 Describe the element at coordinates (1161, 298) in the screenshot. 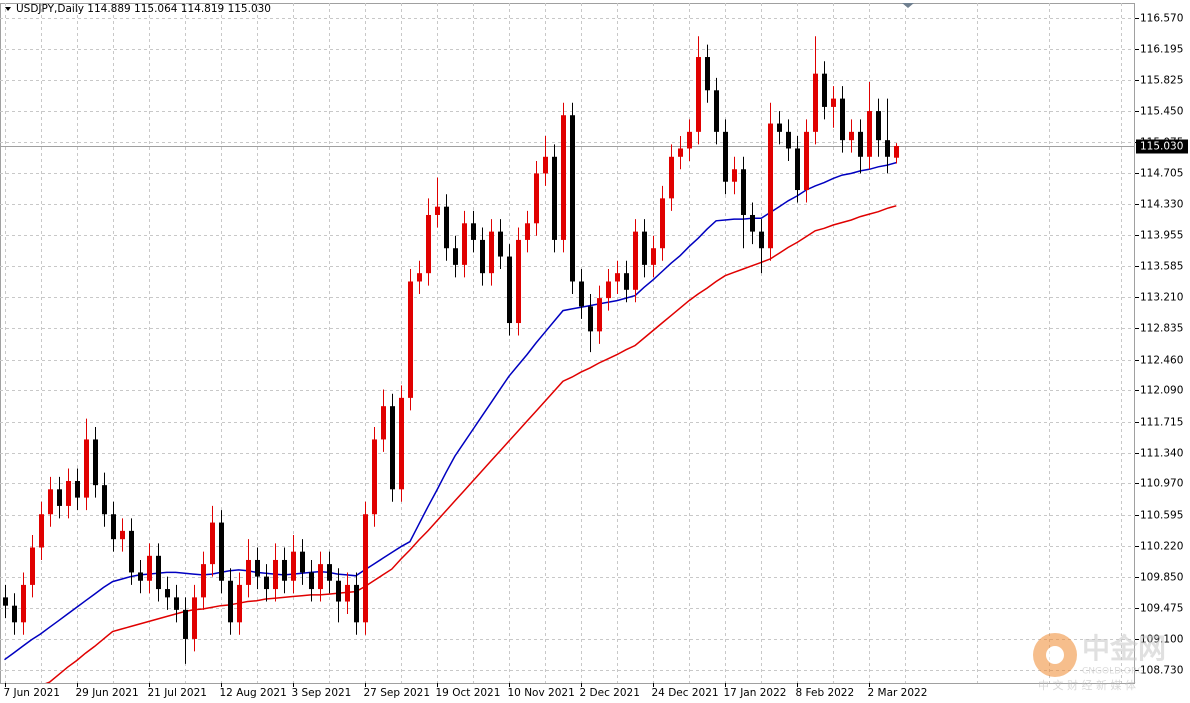

I see `y-tick-label: 113.210` at that location.